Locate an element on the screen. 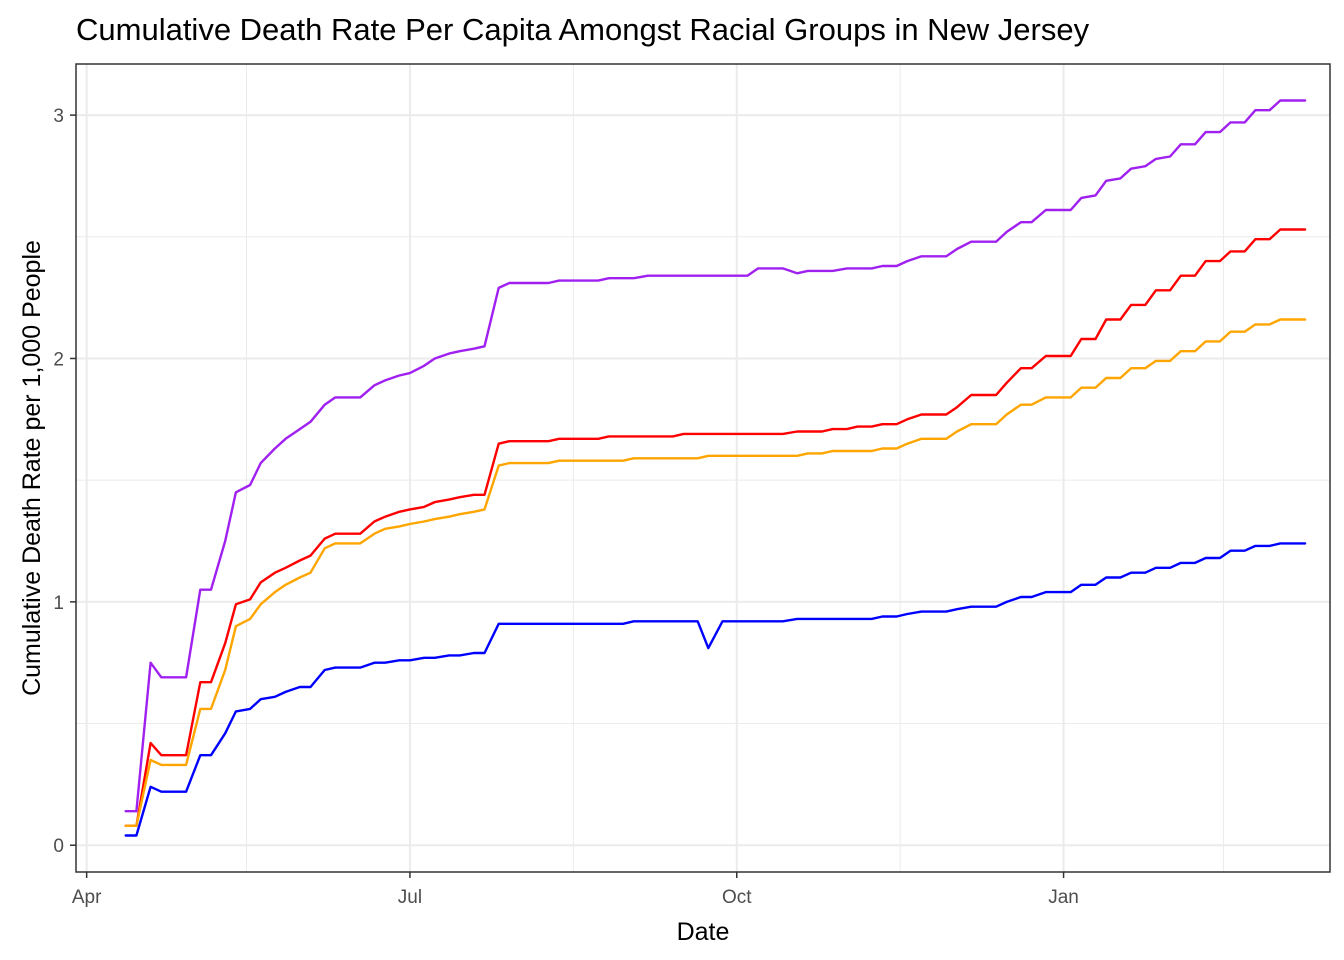  y-tick-label: 1 is located at coordinates (58, 603).